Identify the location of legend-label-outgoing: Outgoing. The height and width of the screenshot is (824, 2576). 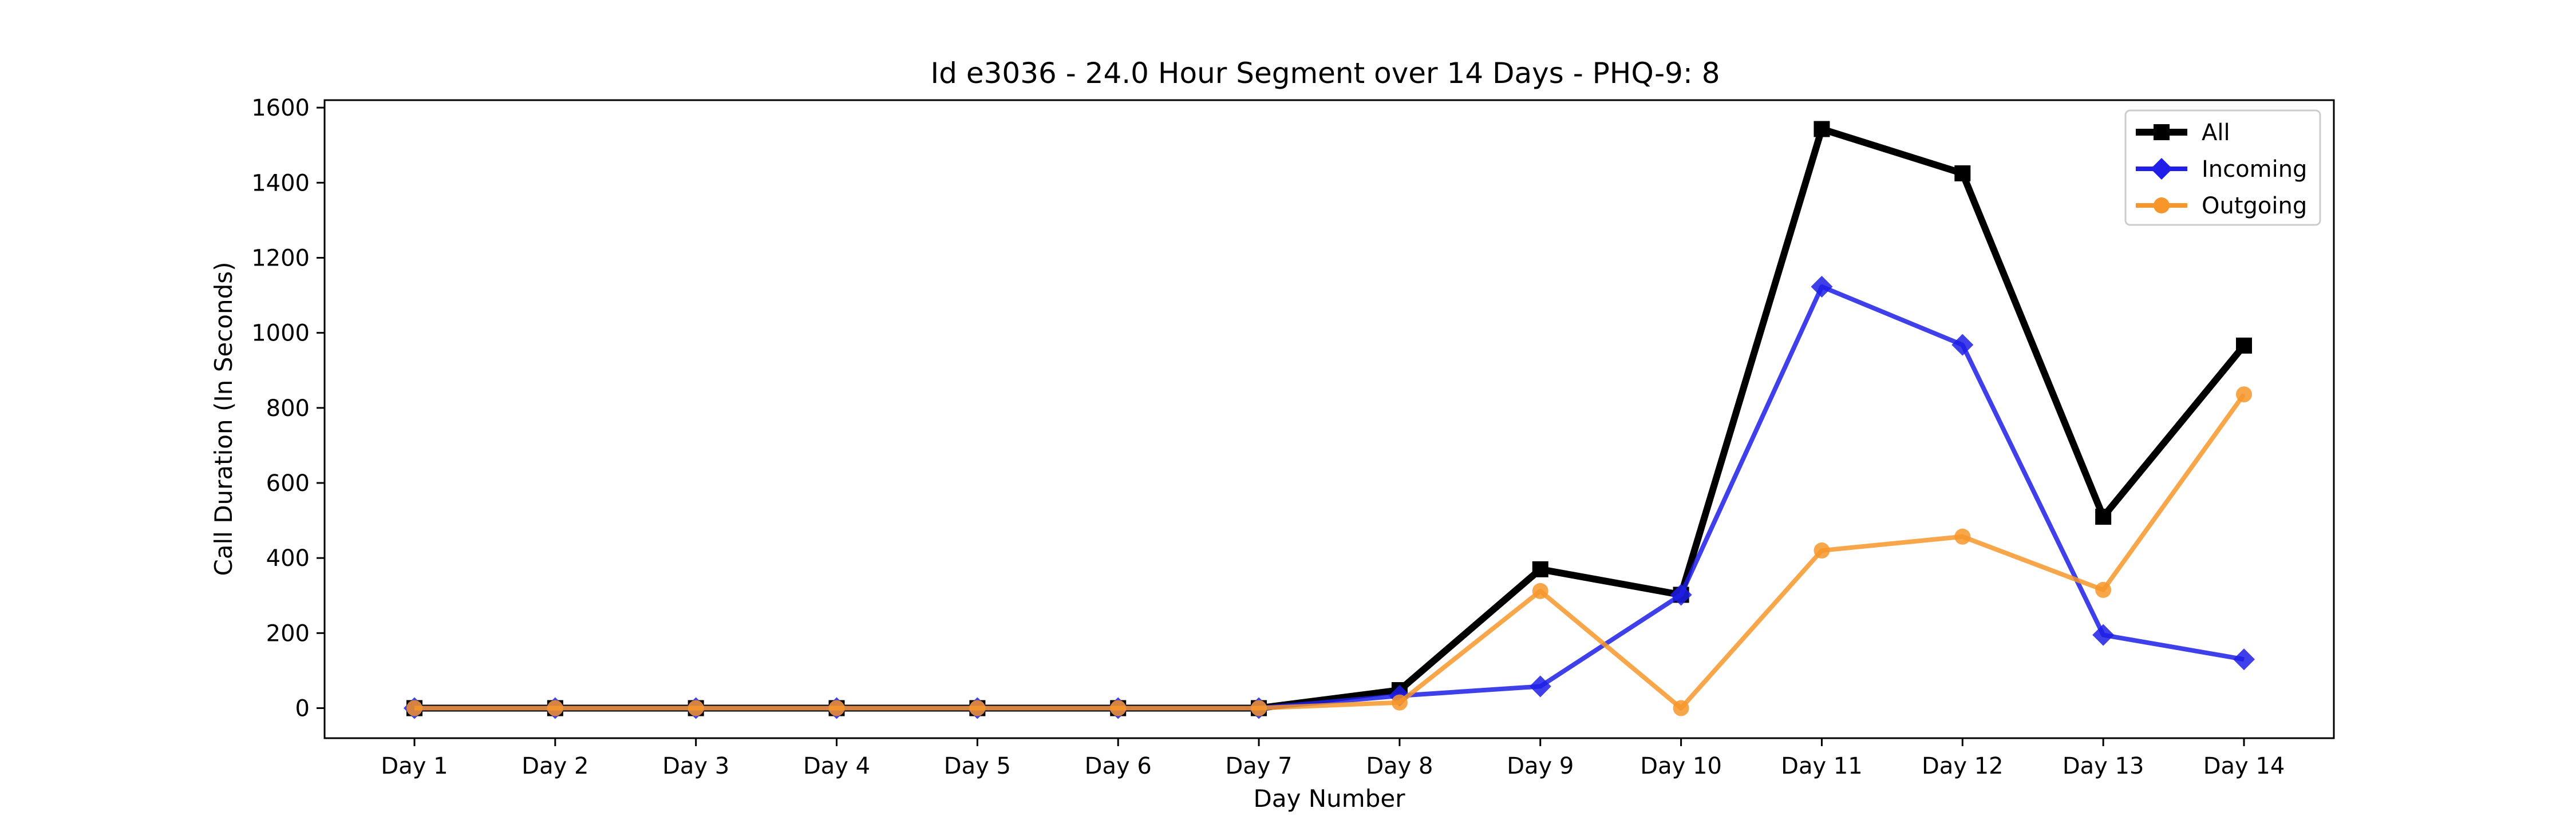
(2254, 206).